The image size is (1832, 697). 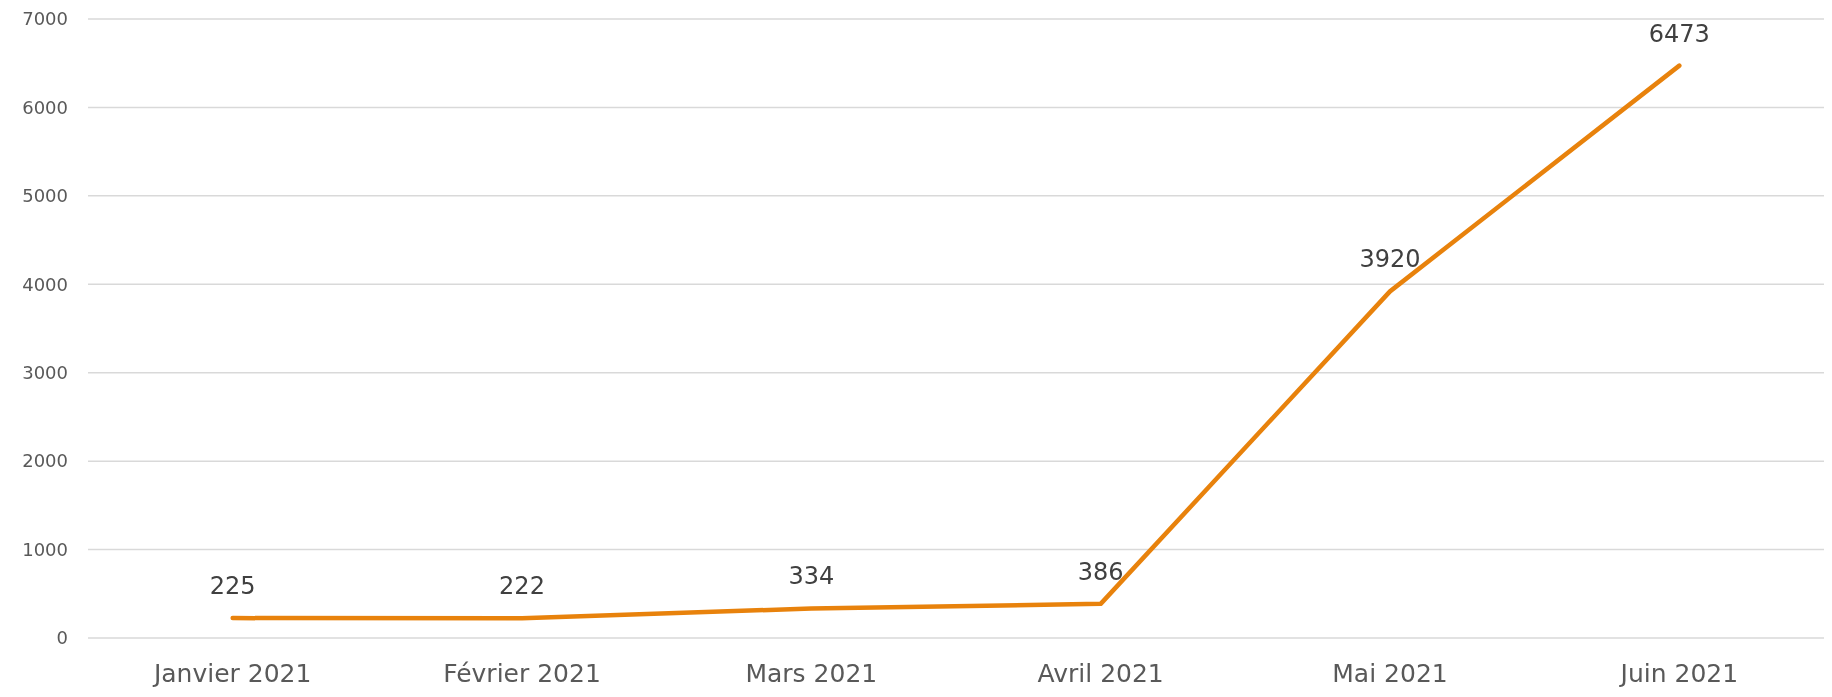 What do you see at coordinates (1100, 571) in the screenshot?
I see `data-label: 386` at bounding box center [1100, 571].